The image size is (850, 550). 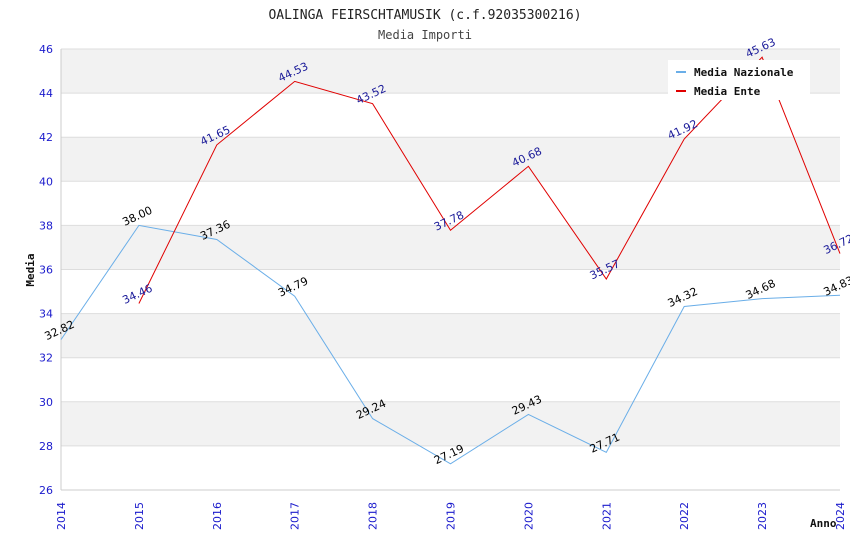 I want to click on chart-subtitle: Media Importi, so click(x=425, y=35).